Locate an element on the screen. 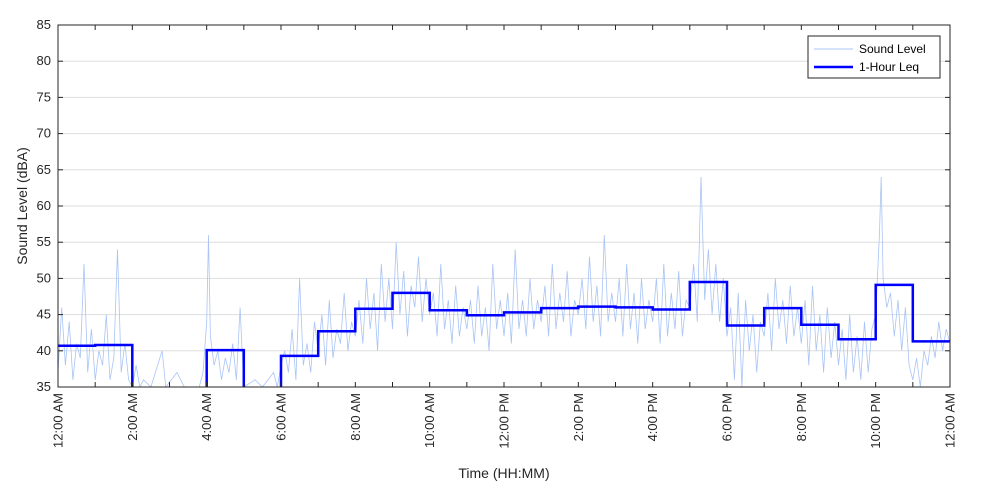  x-tick-label: 8:00 AM is located at coordinates (355, 417).